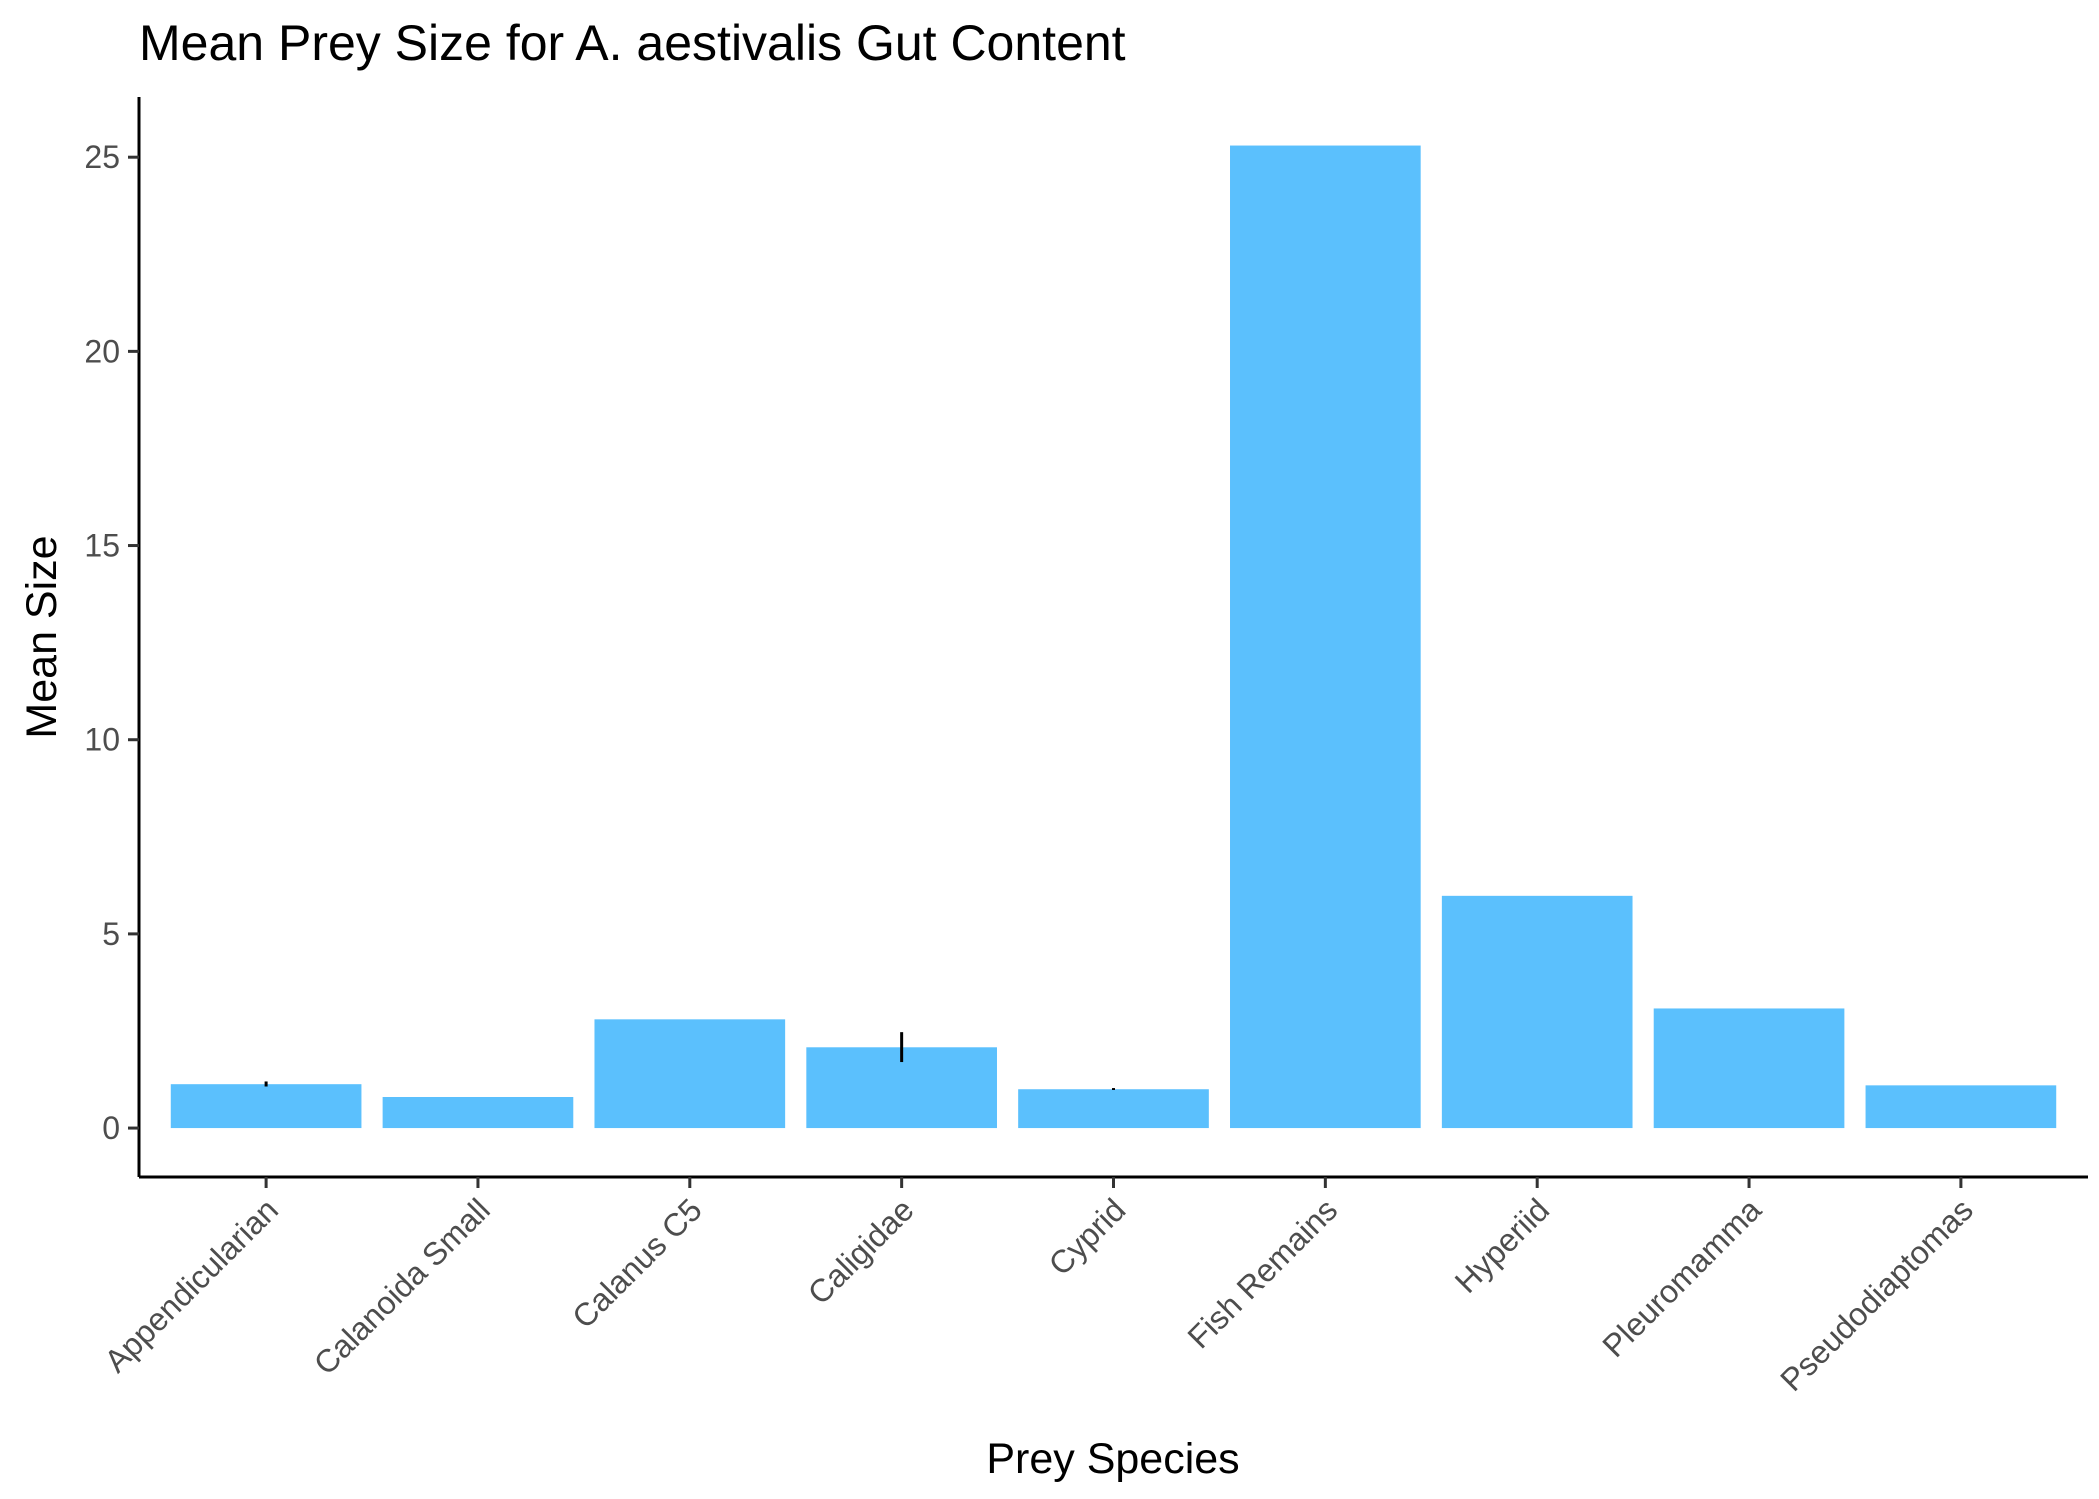 This screenshot has width=2099, height=1499. I want to click on y-axis-ticks: 0 5 10 15 20 25, so click(111, 642).